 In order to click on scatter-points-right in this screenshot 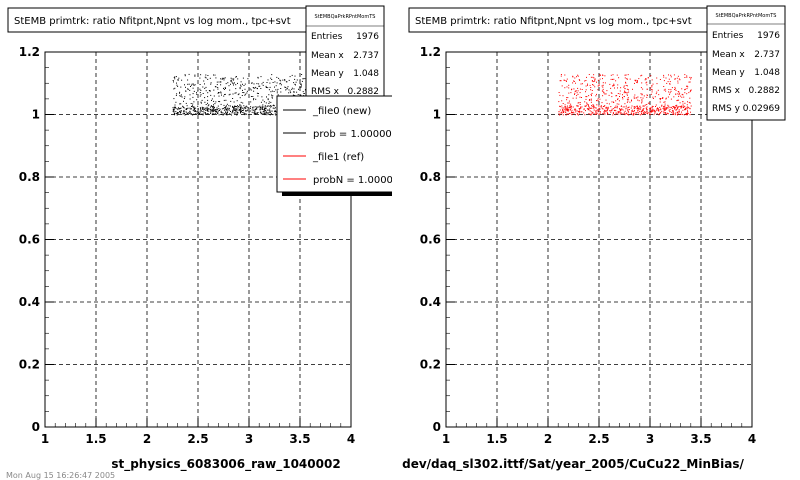, I will do `click(625, 95)`.